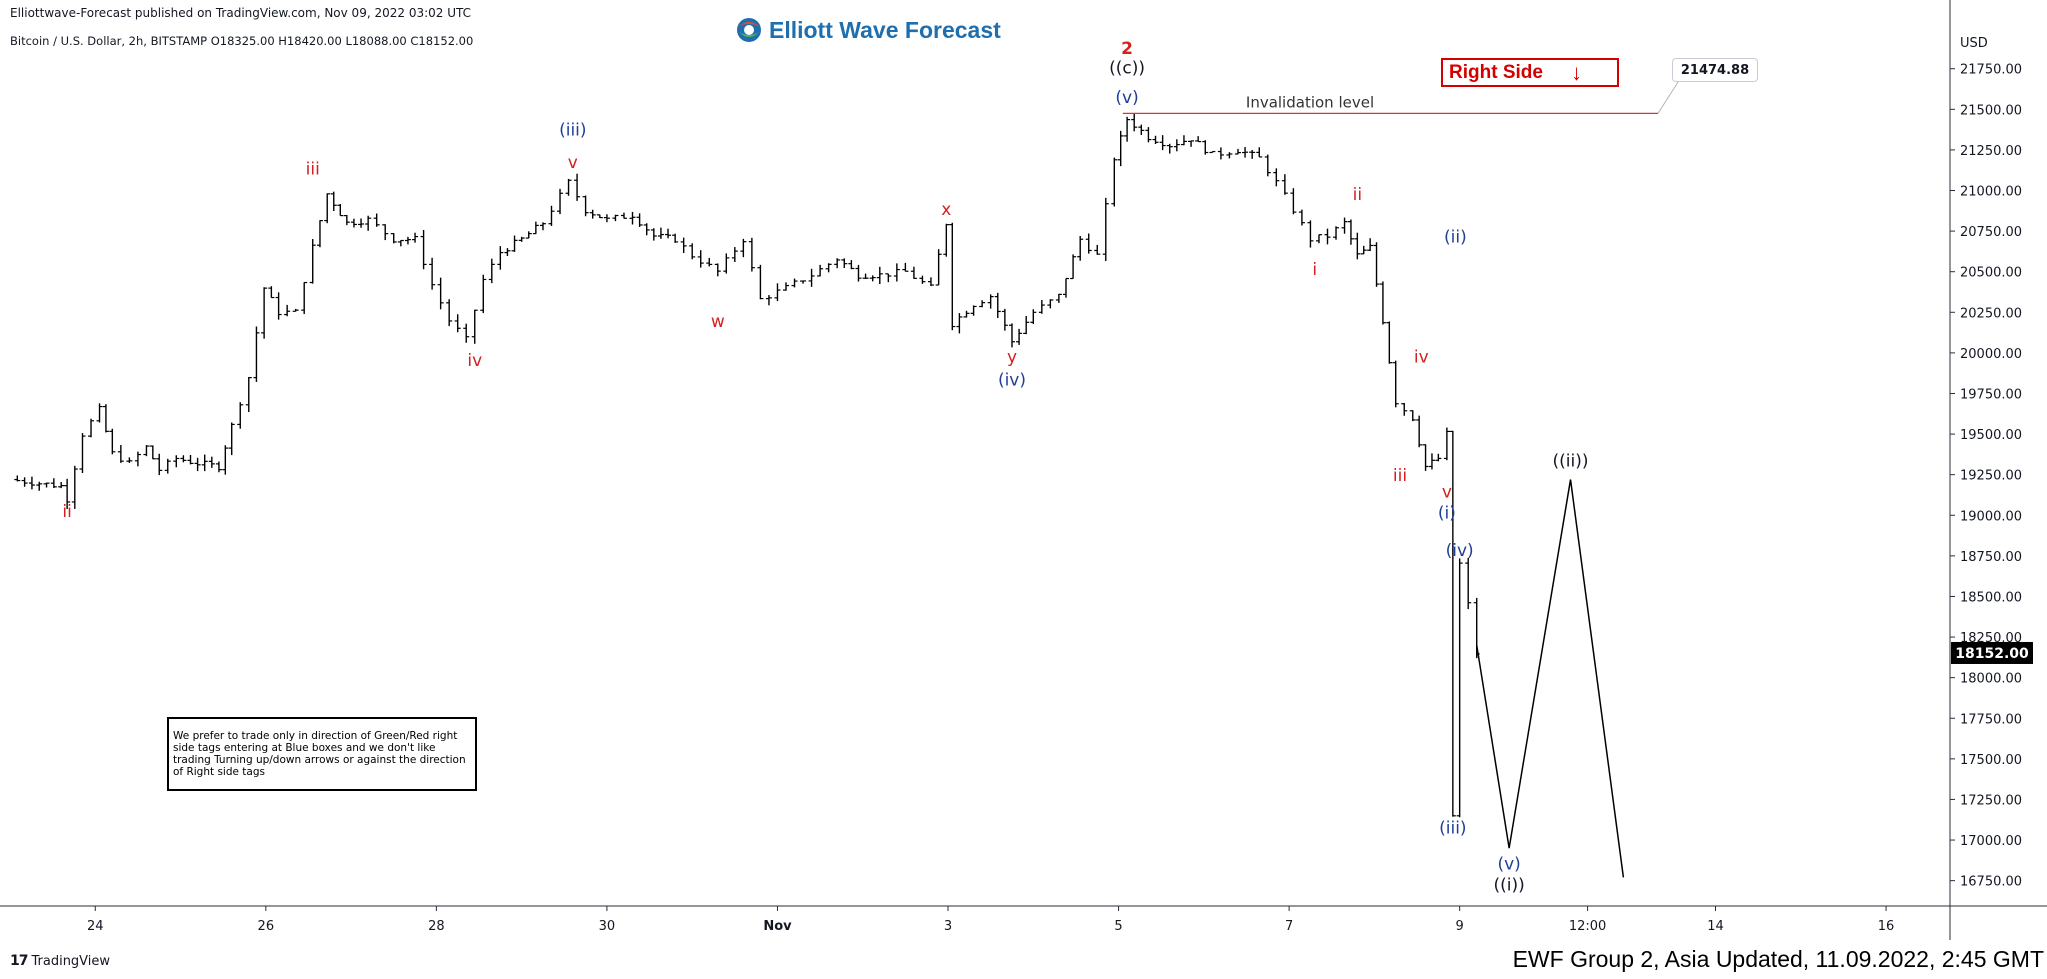 Image resolution: width=2047 pixels, height=979 pixels. I want to click on time-axis: 24 26 28 30 Nov 3 5 7 9 12:00 14 16, so click(990, 920).